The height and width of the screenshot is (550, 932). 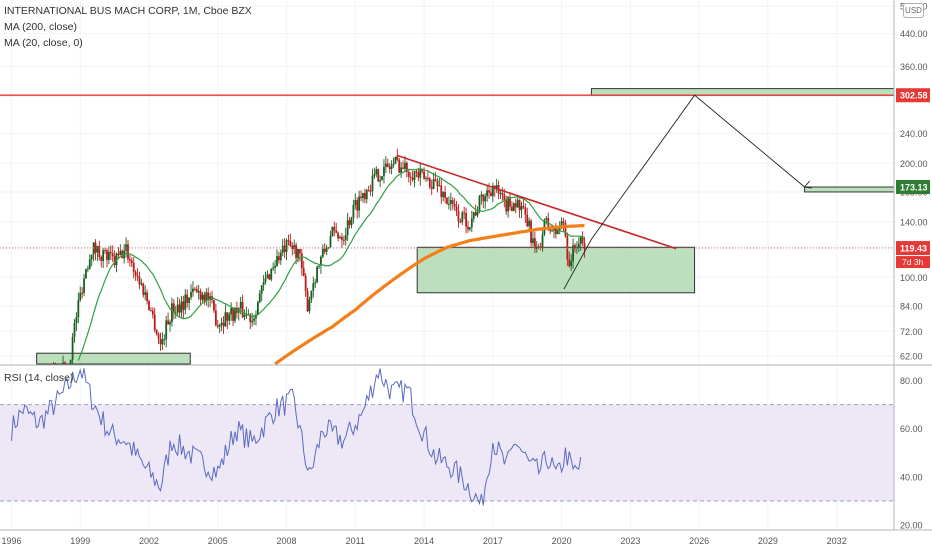 What do you see at coordinates (913, 187) in the screenshot?
I see `target-low-badge-bg` at bounding box center [913, 187].